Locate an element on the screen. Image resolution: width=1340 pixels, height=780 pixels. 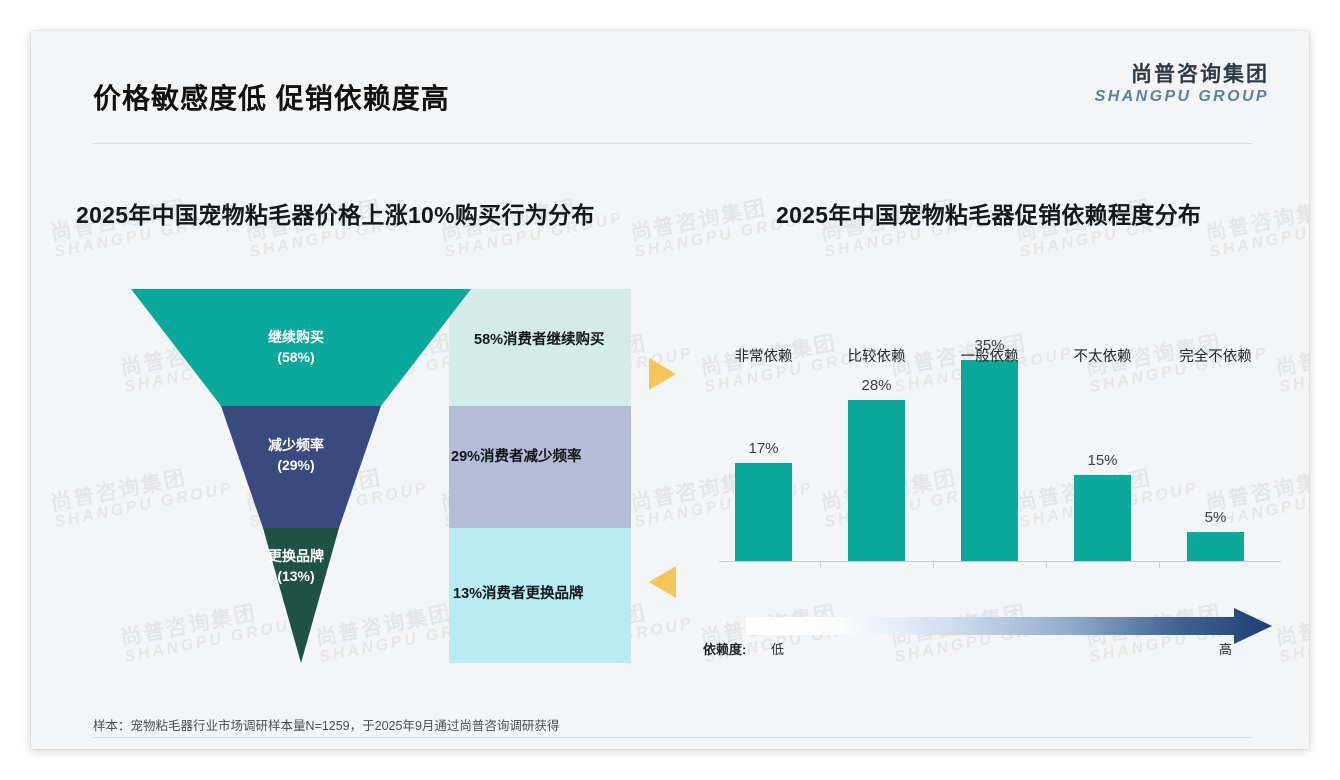
slide-header: 价格敏感度低 促销依赖度高 尚普咨询集团 SHANGPU GROUP is located at coordinates (670, 87).